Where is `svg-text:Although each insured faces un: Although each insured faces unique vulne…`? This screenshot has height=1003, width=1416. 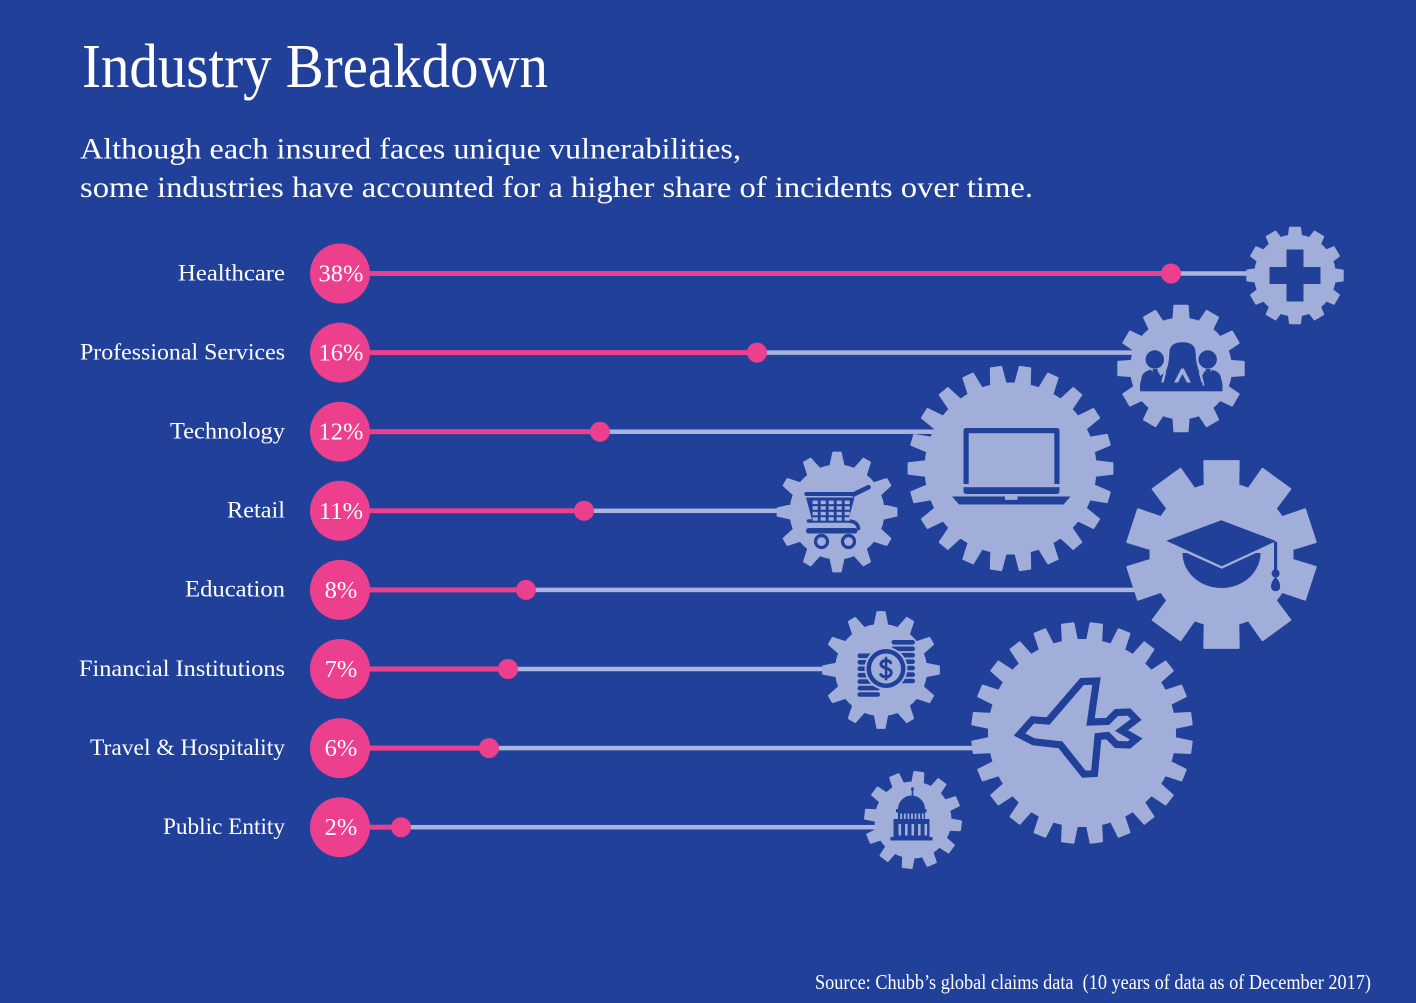 svg-text:Although each insured faces un: Although each insured faces unique vulne… is located at coordinates (410, 149).